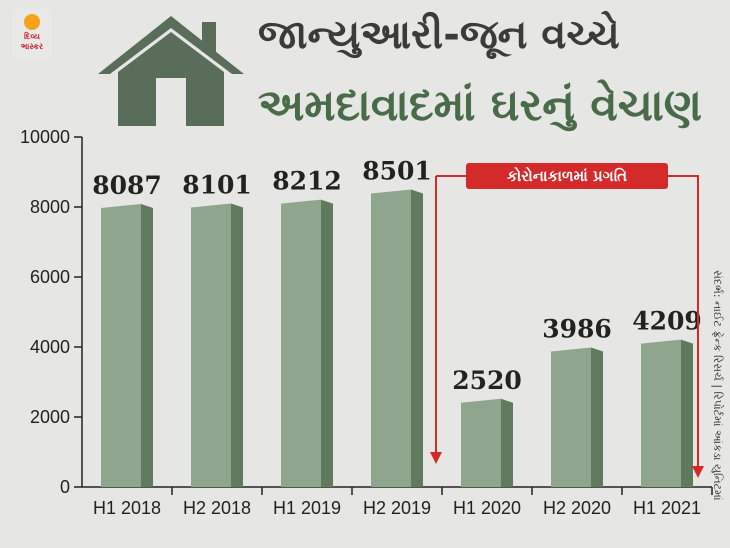 The height and width of the screenshot is (548, 730). I want to click on bar-value-label: 8087, so click(127, 185).